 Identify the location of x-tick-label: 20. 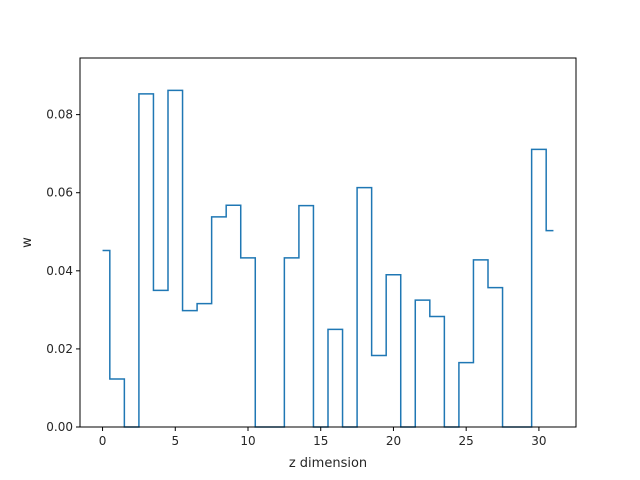
(393, 441).